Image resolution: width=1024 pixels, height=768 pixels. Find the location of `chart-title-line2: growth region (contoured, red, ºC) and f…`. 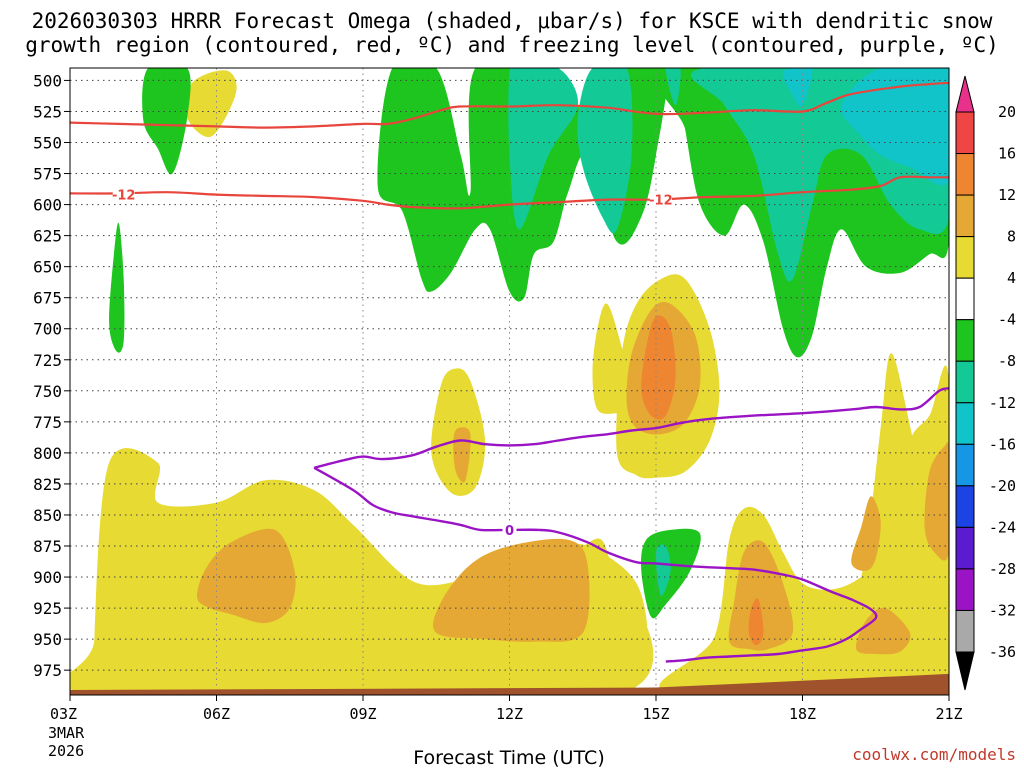

chart-title-line2: growth region (contoured, red, ºC) and f… is located at coordinates (512, 45).